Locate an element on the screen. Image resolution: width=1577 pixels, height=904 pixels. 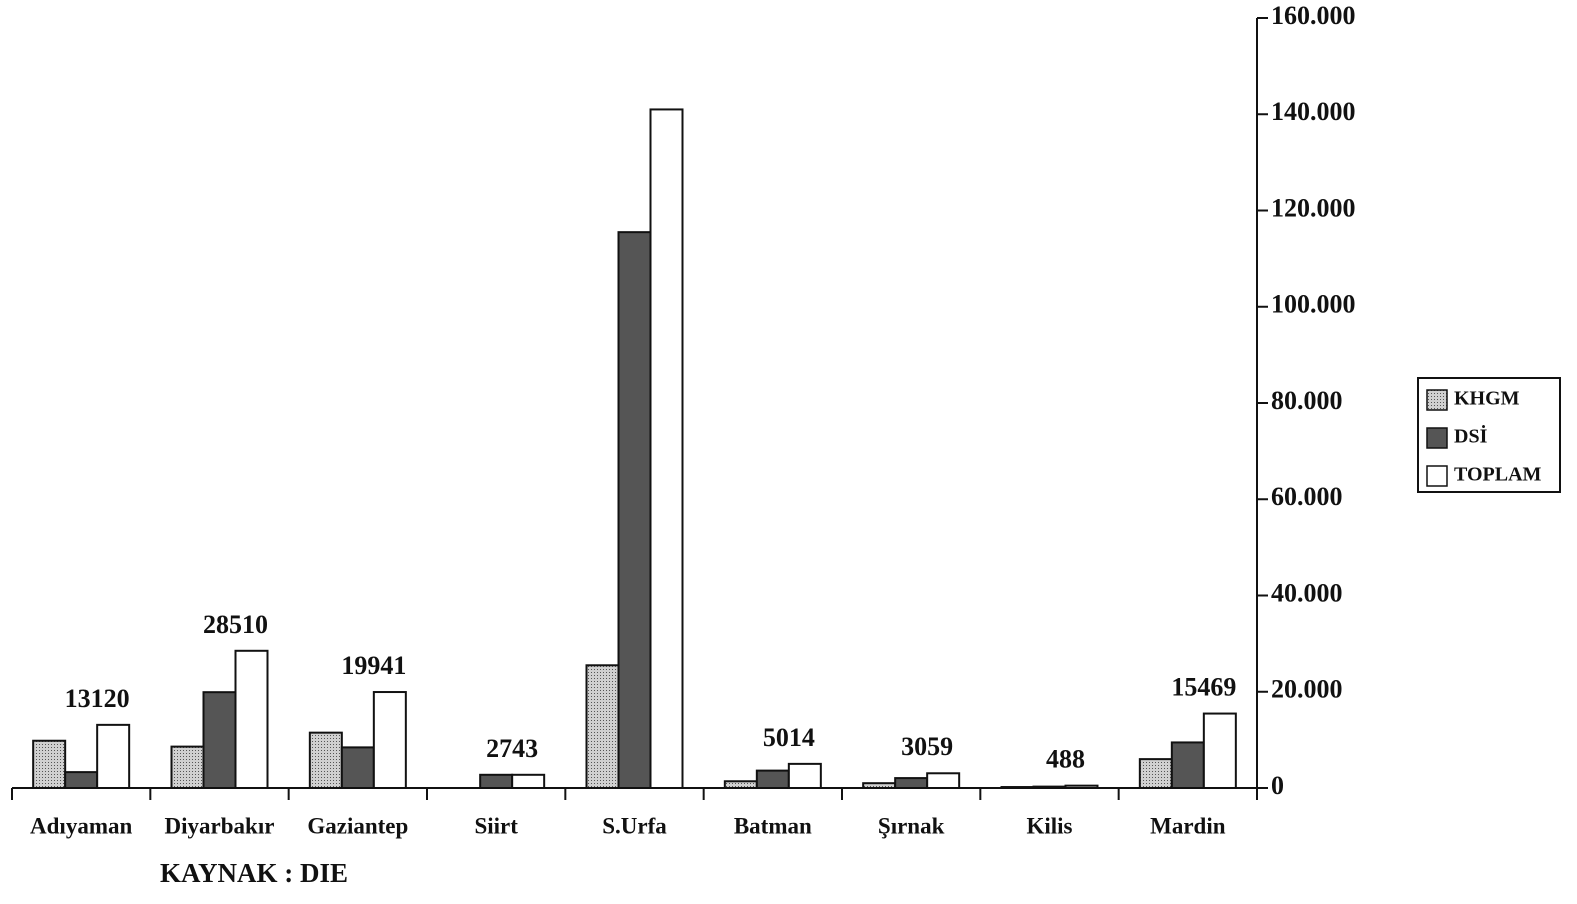
source-note: KAYNAK : DIE is located at coordinates (254, 873).